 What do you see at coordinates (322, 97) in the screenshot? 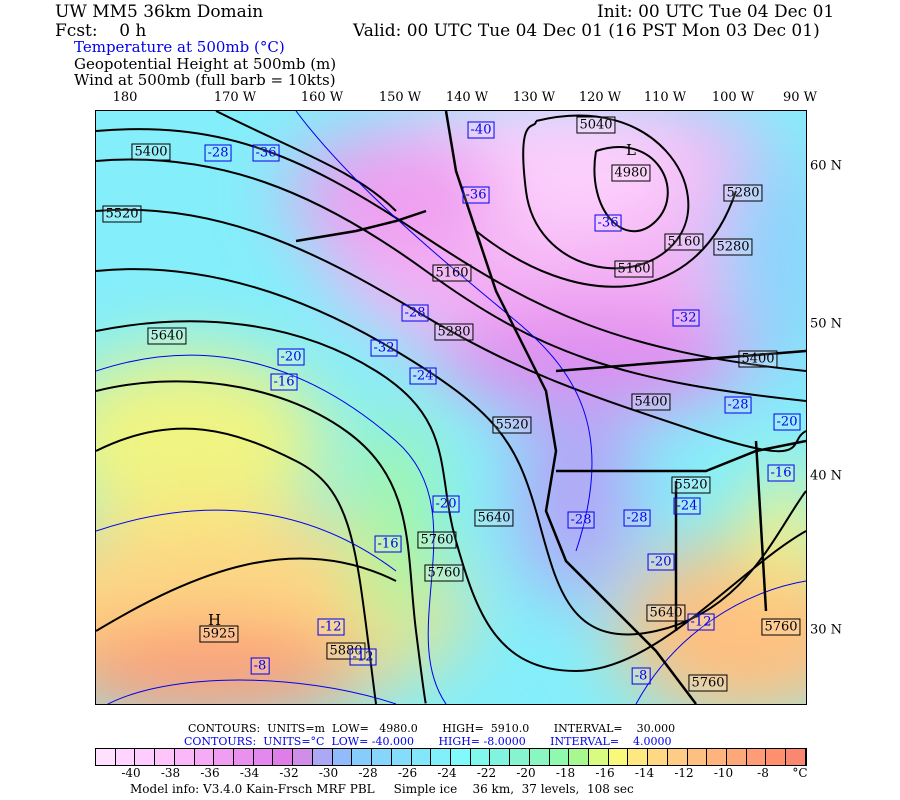
I see `longitude-label: 160 W` at bounding box center [322, 97].